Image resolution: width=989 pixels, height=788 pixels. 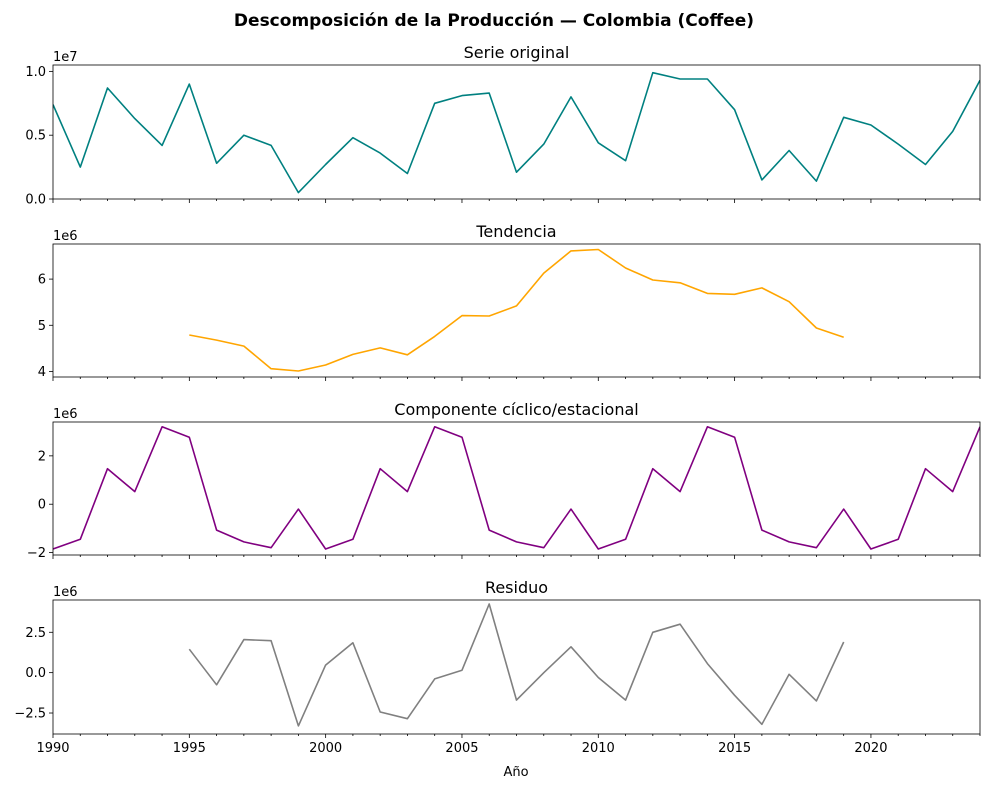 I want to click on y-tick-label: 0, so click(x=42, y=505).